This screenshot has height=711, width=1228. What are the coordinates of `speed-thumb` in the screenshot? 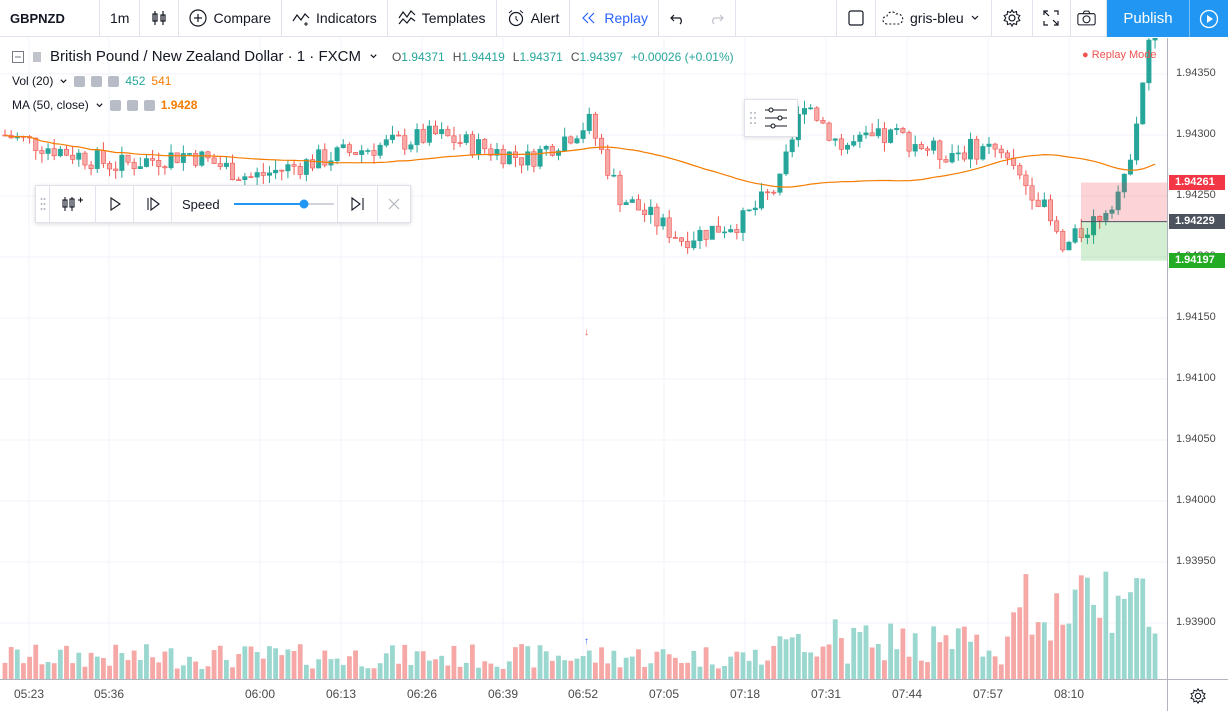 It's located at (304, 204).